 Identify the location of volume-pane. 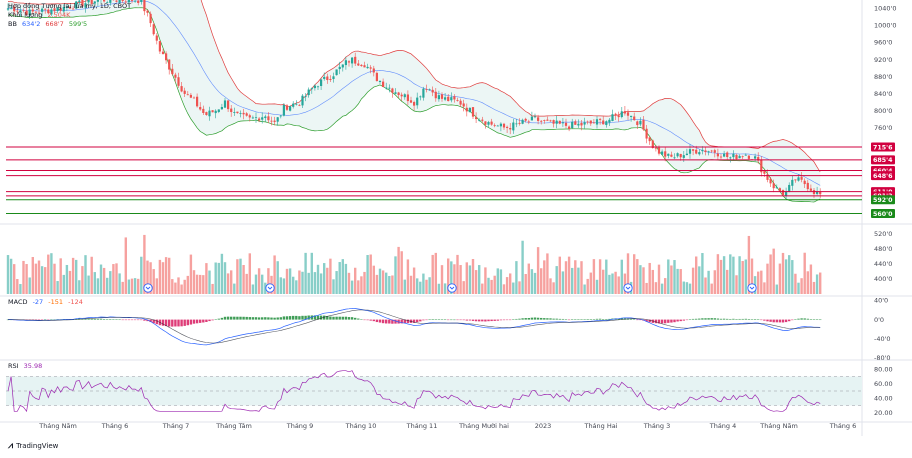
(414, 264).